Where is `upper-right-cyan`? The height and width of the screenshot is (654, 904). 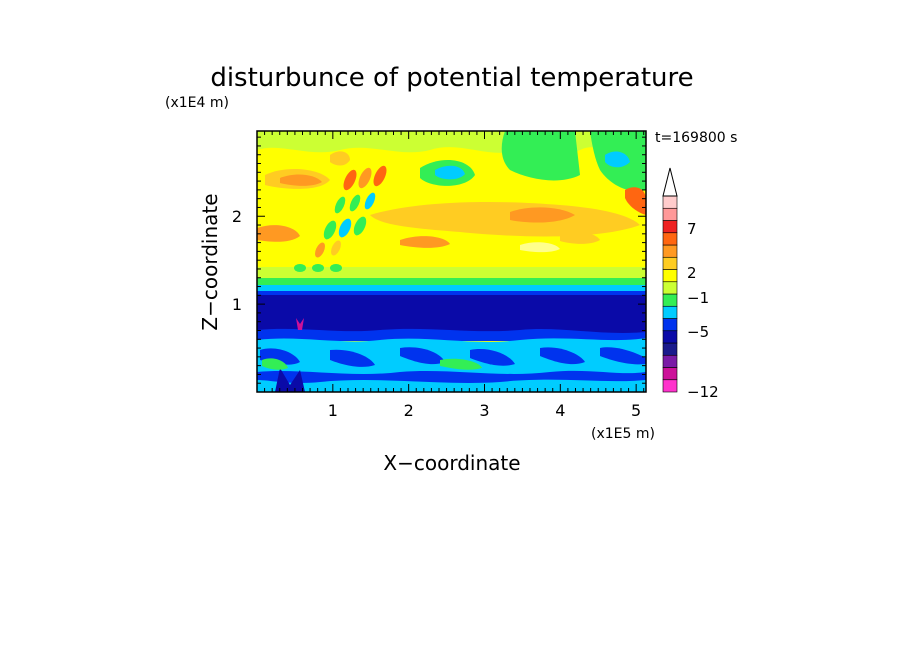 upper-right-cyan is located at coordinates (617, 159).